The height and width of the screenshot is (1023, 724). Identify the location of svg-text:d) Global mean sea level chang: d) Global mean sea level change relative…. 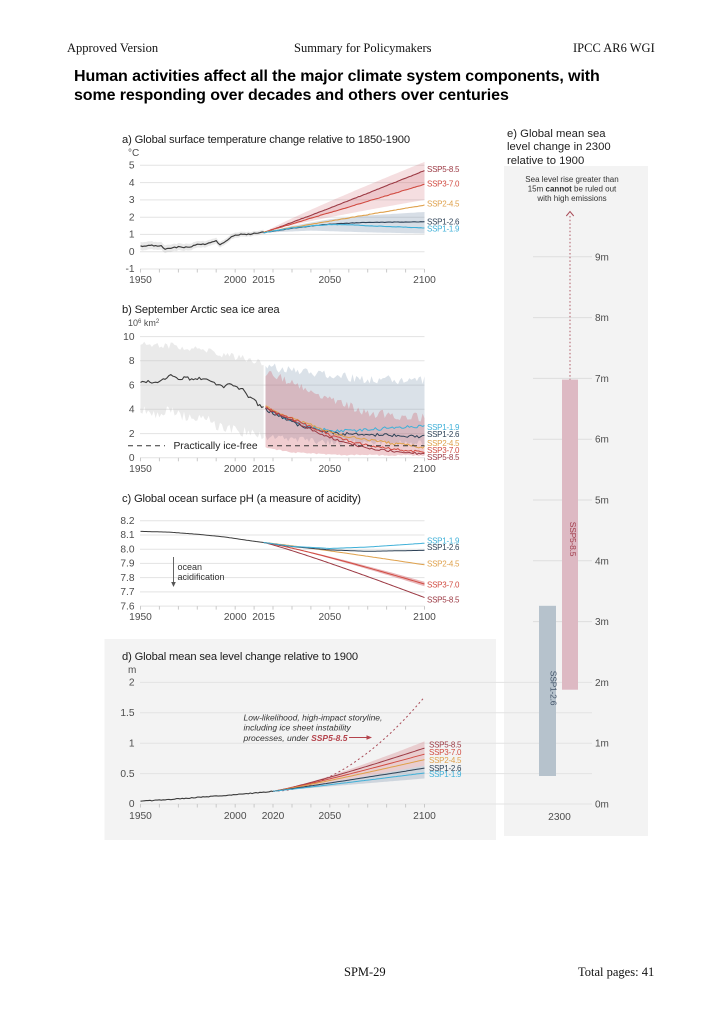
(240, 657).